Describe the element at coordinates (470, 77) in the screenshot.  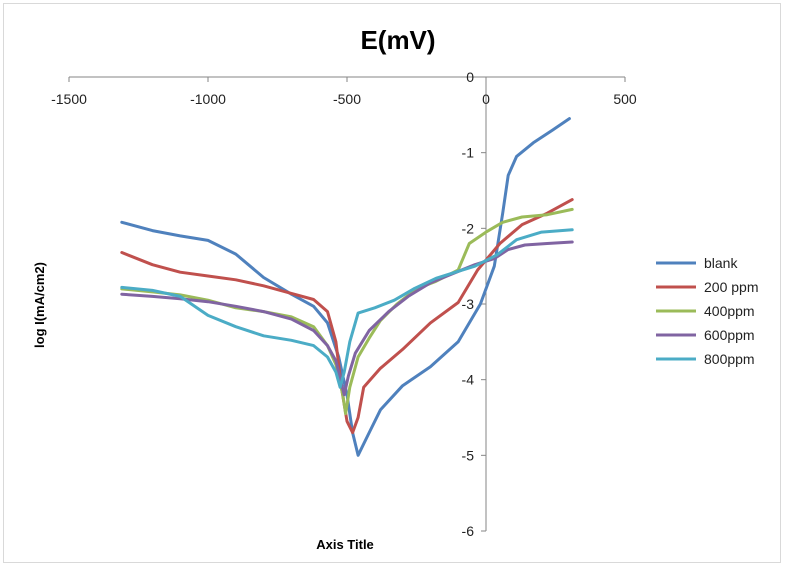
I see `y-tick-label: 0` at that location.